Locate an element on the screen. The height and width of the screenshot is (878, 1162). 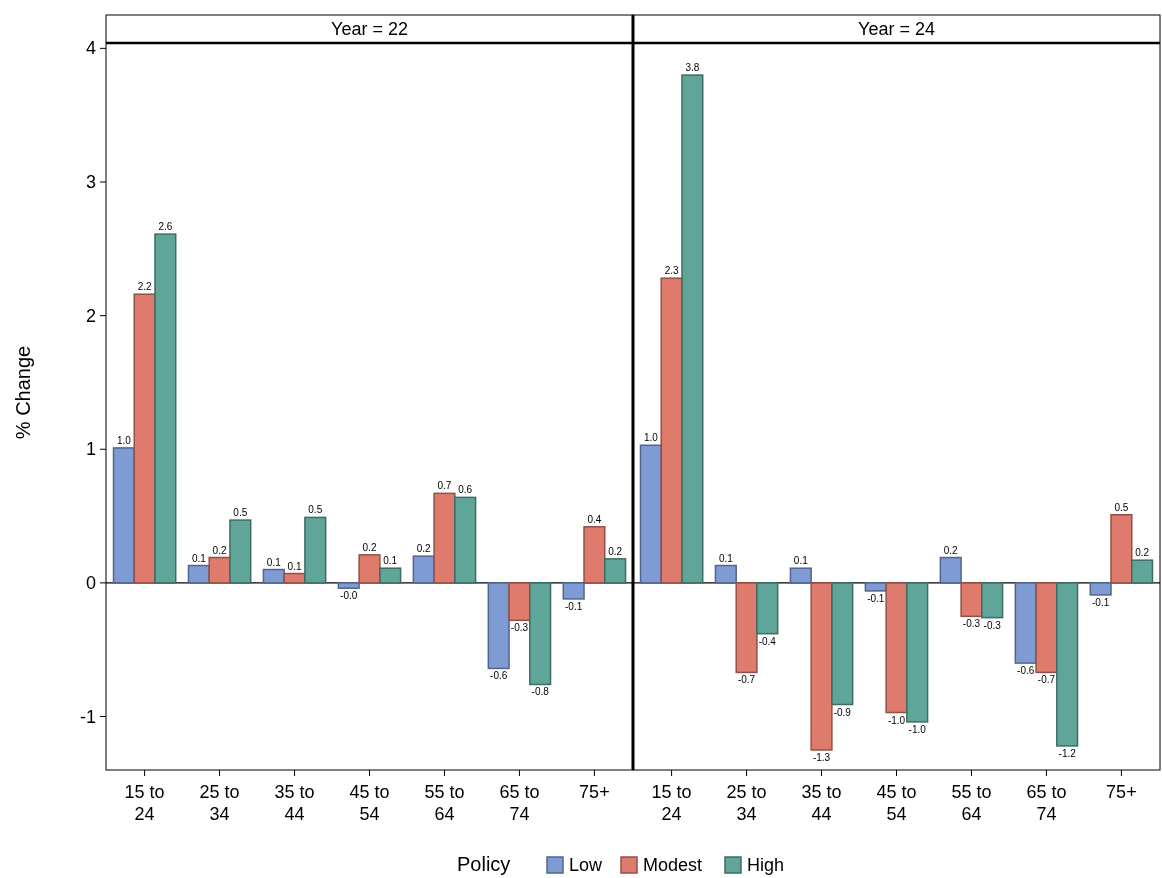
y-tick-label: -1 is located at coordinates (87, 716).